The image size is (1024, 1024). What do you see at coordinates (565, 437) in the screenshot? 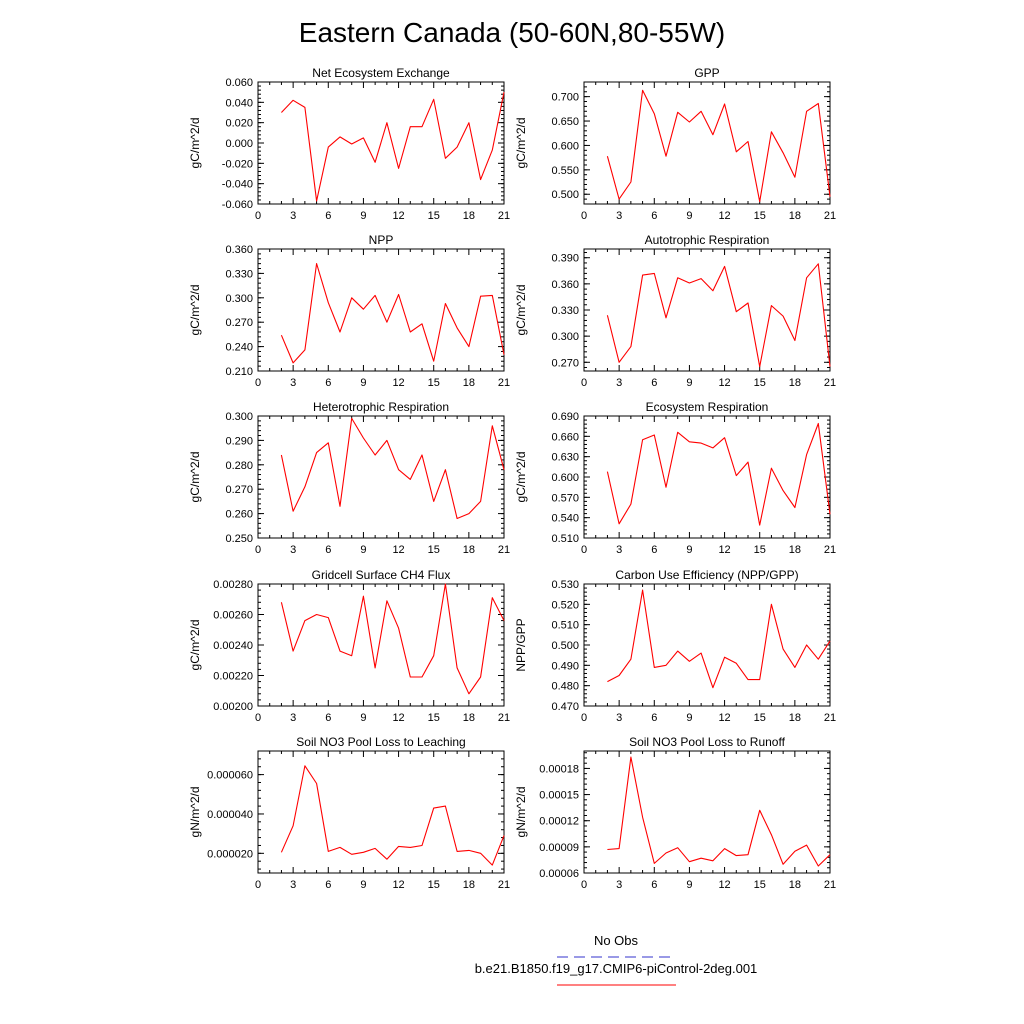
I see `y-tick-label: 0.660` at bounding box center [565, 437].